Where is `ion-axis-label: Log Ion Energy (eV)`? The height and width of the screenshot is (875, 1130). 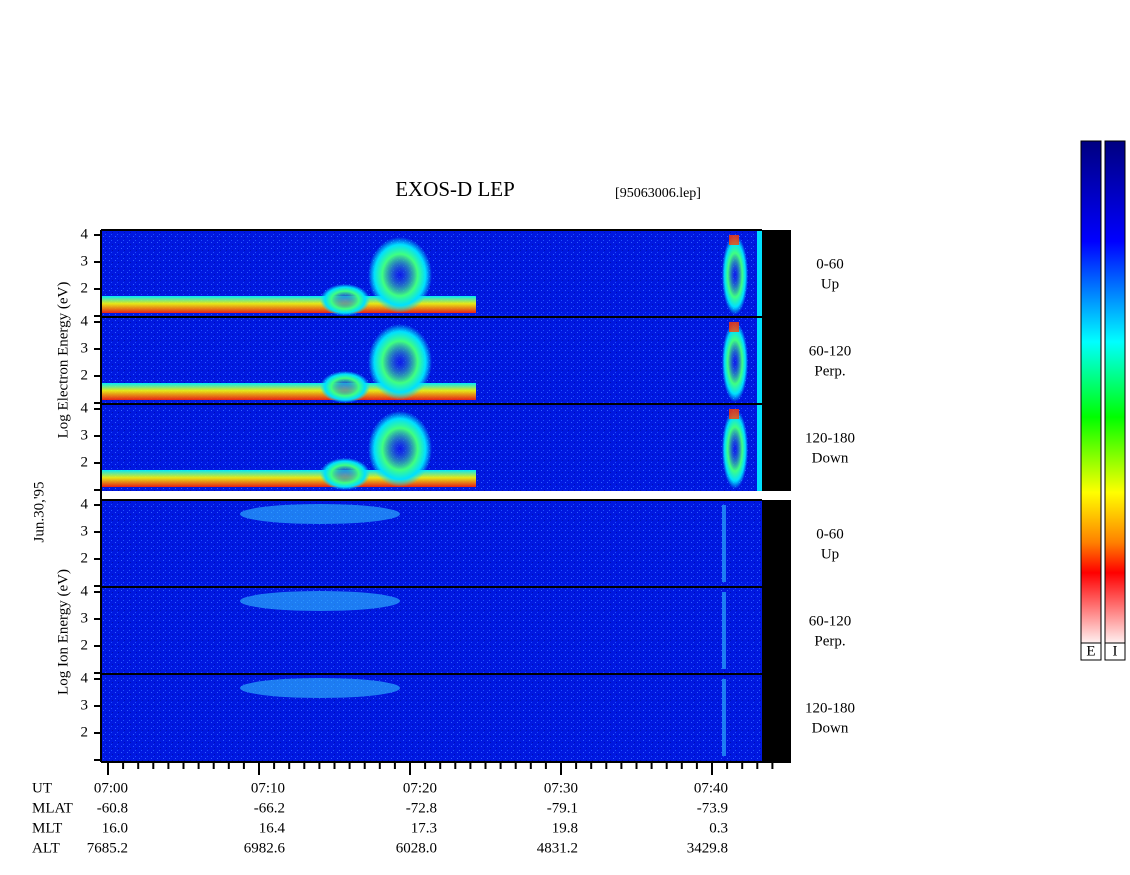
ion-axis-label: Log Ion Energy (eV) is located at coordinates (63, 632).